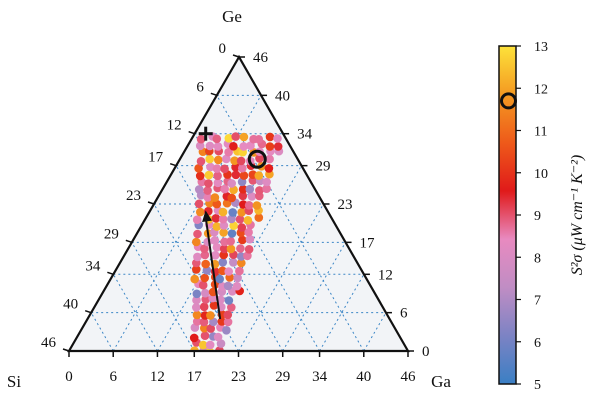 The width and height of the screenshot is (600, 408). Describe the element at coordinates (541, 89) in the screenshot. I see `colorbar-tick-label: 12` at that location.